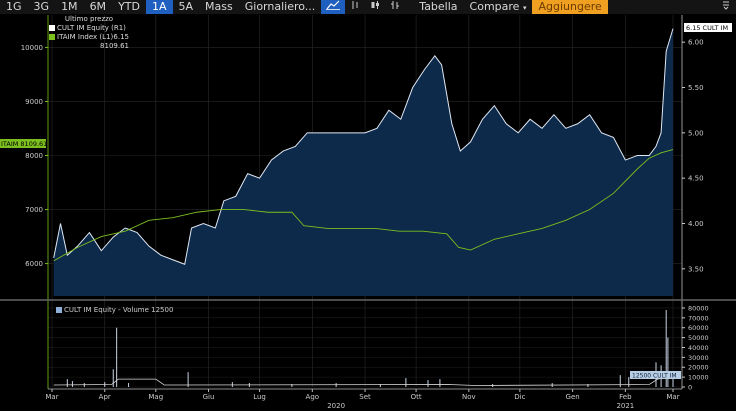  I want to click on period-3g: 3G, so click(41, 6).